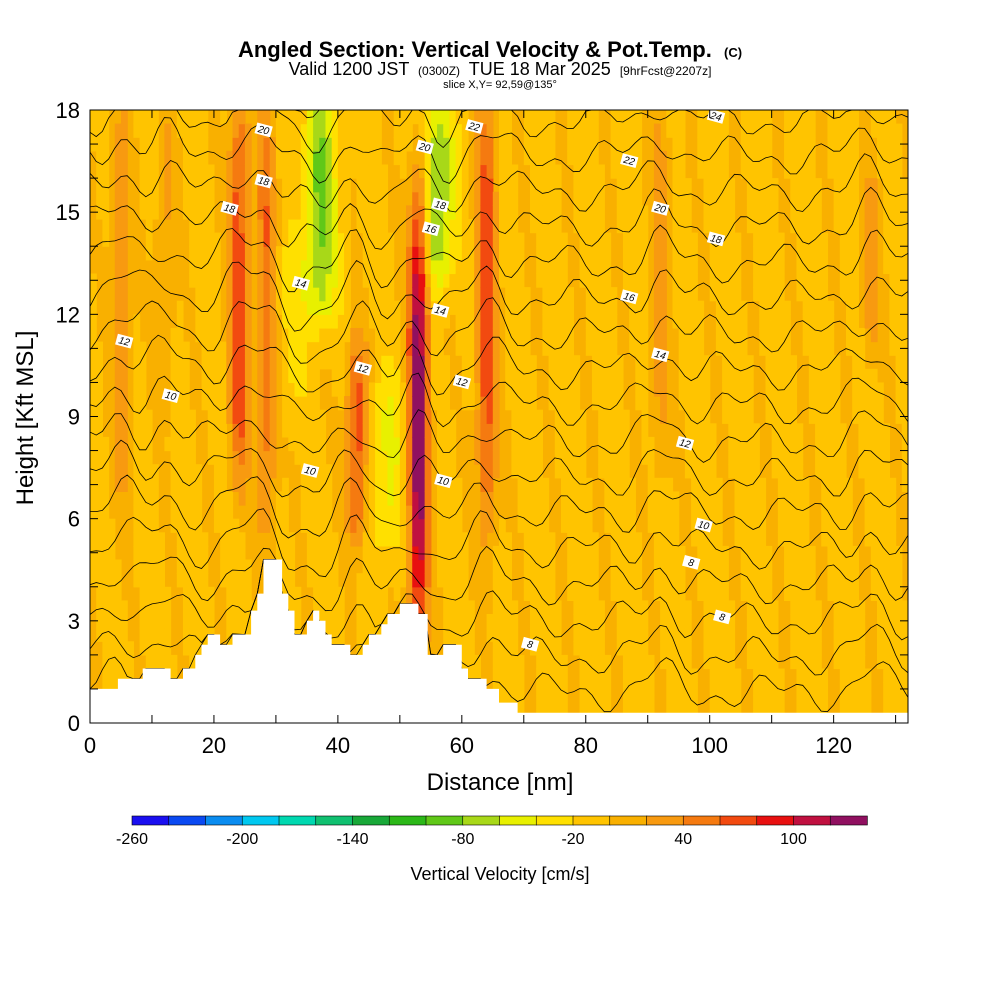  Describe the element at coordinates (709, 745) in the screenshot. I see `x-tick-label: 100` at that location.